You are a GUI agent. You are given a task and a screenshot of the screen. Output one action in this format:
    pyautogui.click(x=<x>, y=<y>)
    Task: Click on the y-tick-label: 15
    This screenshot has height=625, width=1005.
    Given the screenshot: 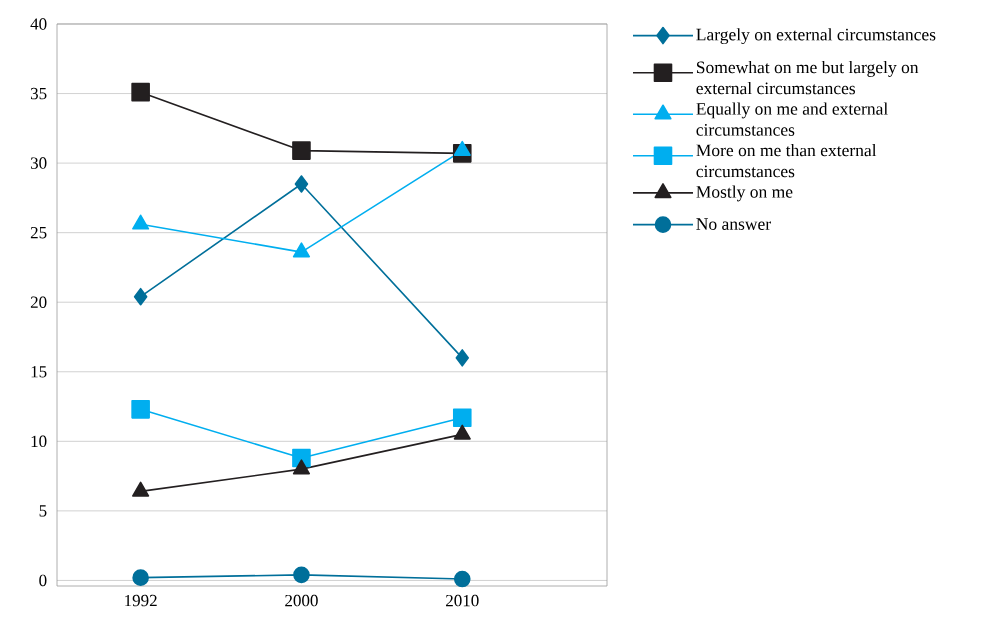 What is the action you would take?
    pyautogui.click(x=39, y=372)
    